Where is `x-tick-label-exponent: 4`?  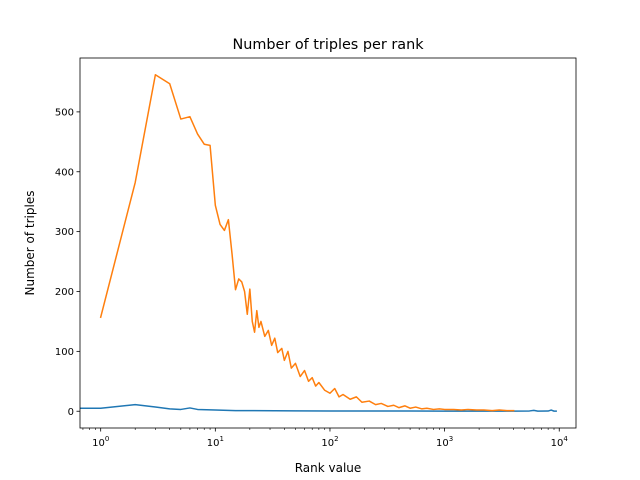 x-tick-label-exponent: 4 is located at coordinates (565, 439).